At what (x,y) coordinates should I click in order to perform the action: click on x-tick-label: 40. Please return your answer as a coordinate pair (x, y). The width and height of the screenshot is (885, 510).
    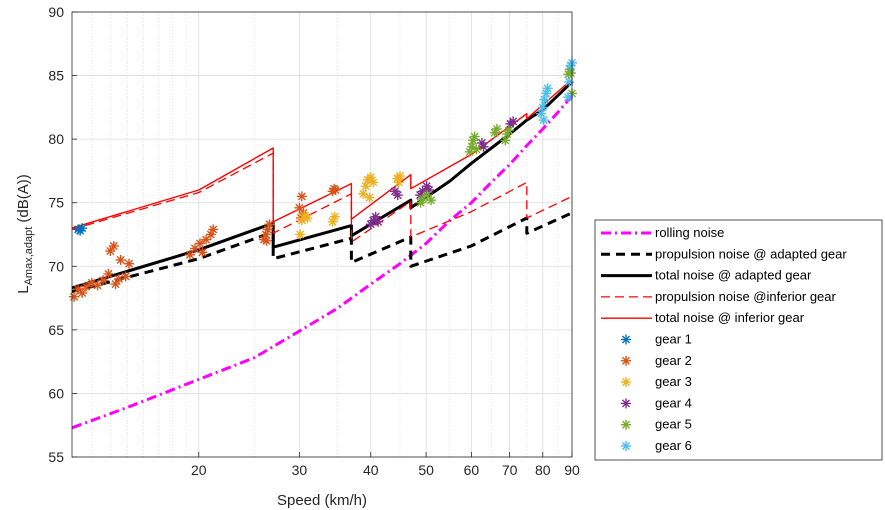
    Looking at the image, I should click on (371, 470).